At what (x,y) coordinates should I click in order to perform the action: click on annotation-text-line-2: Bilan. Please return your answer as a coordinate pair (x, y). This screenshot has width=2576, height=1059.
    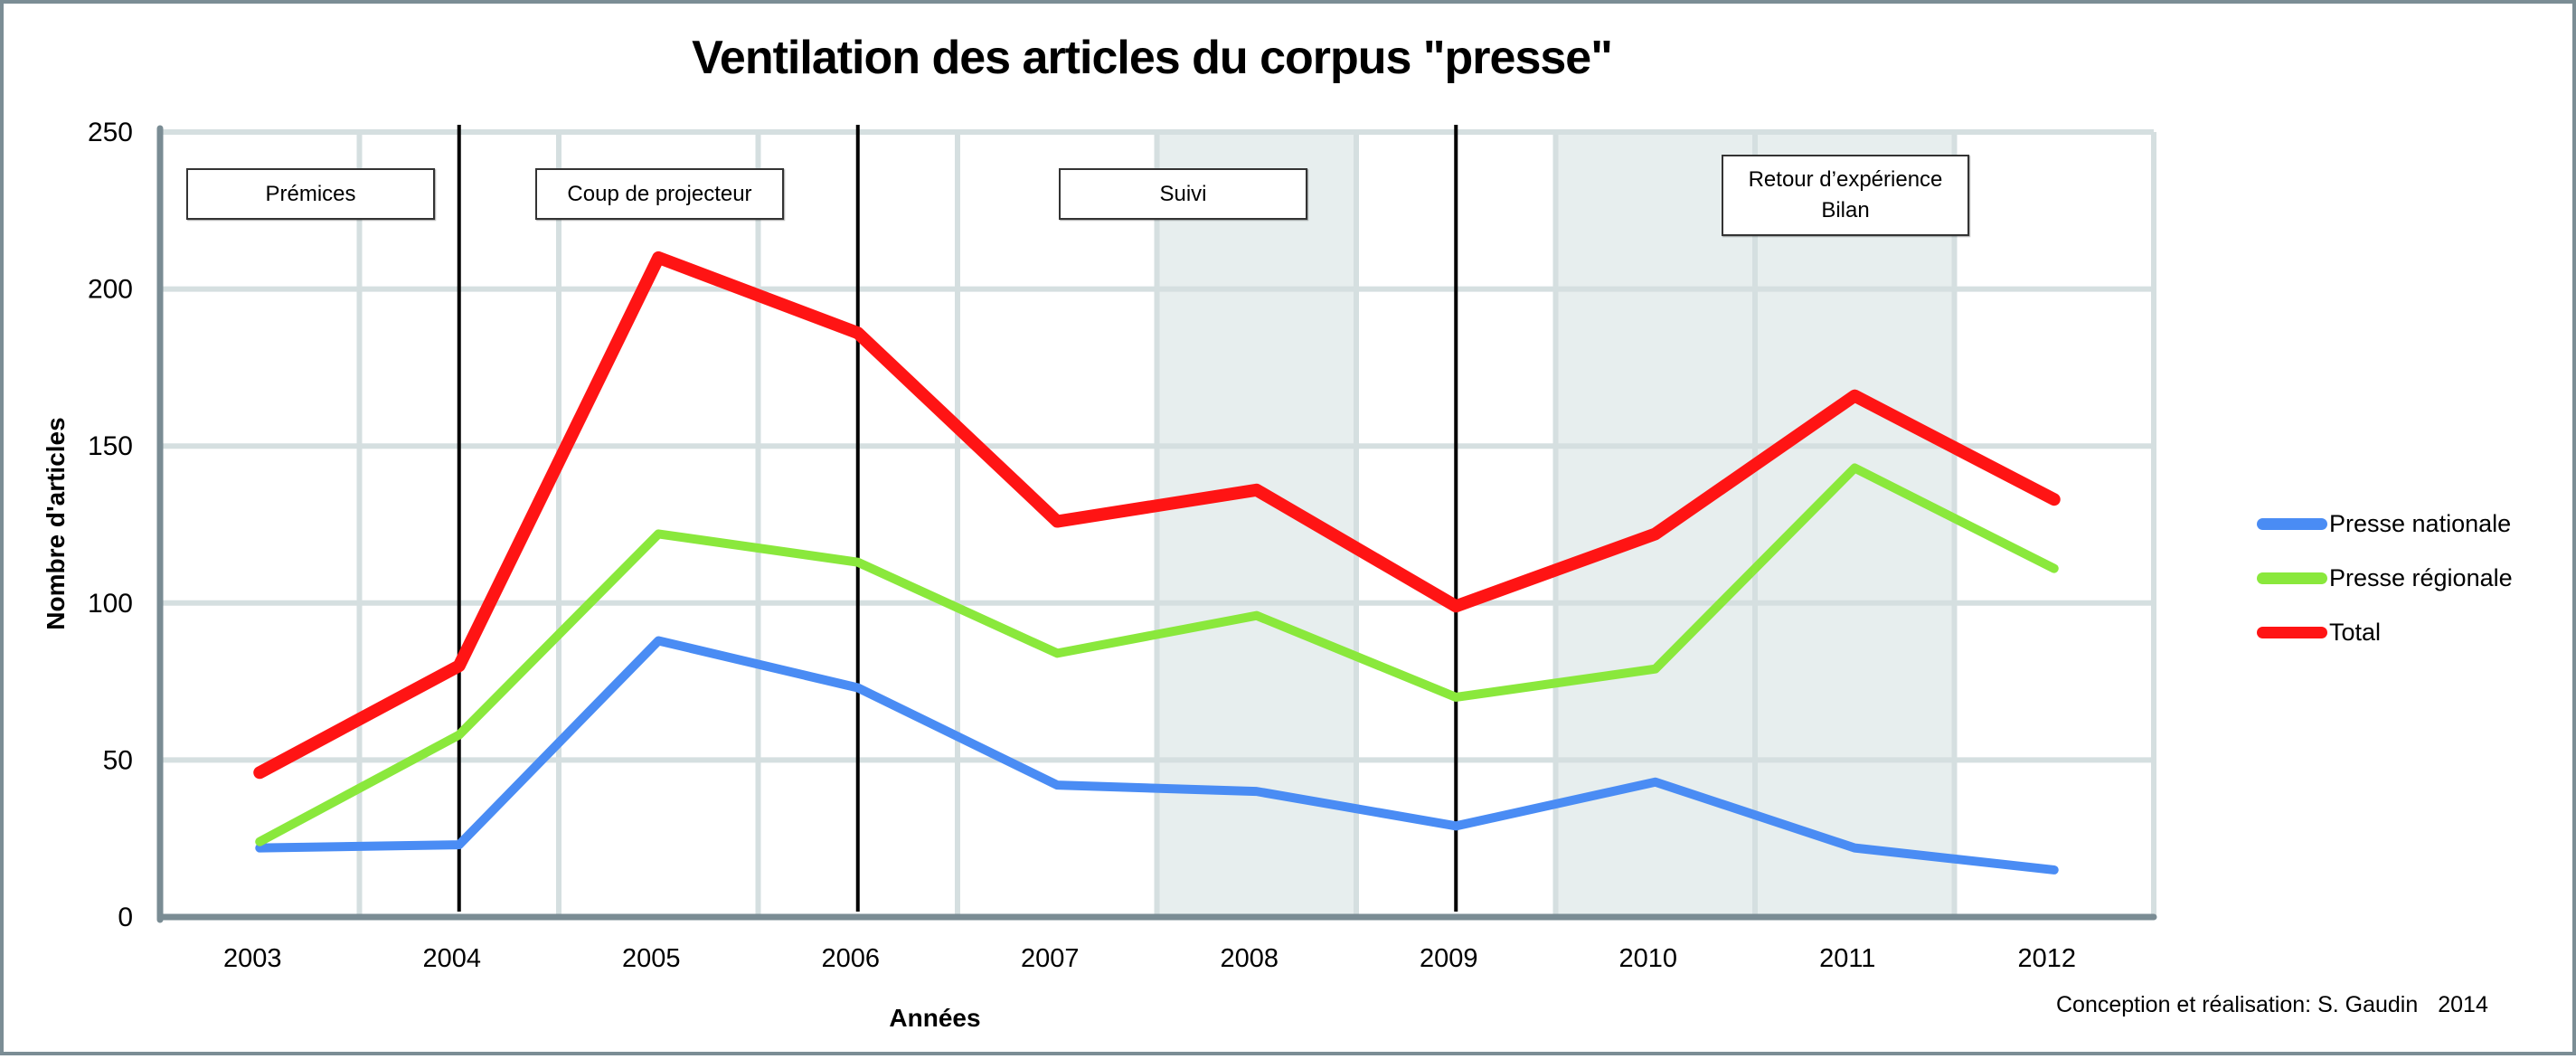
    Looking at the image, I should click on (1845, 210).